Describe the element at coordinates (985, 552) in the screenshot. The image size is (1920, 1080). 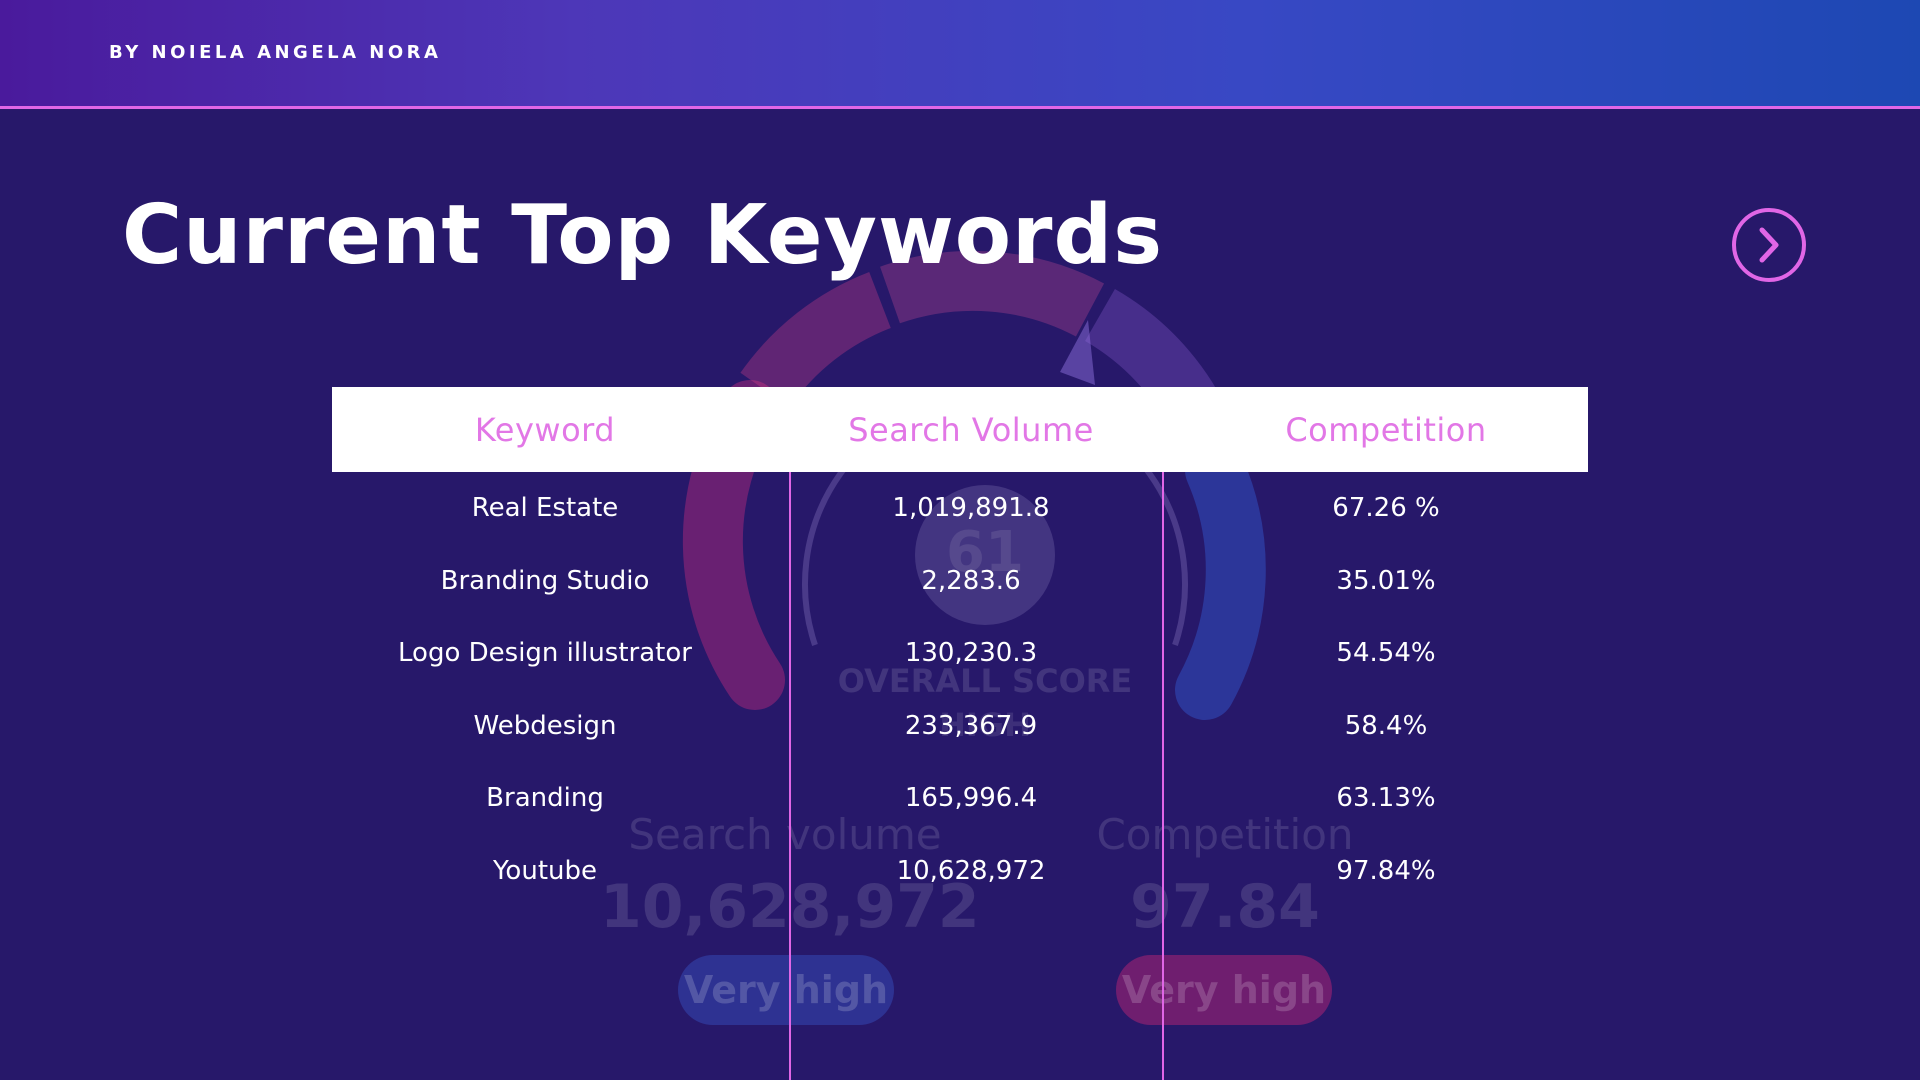
I see `bg-score-value: 61` at that location.